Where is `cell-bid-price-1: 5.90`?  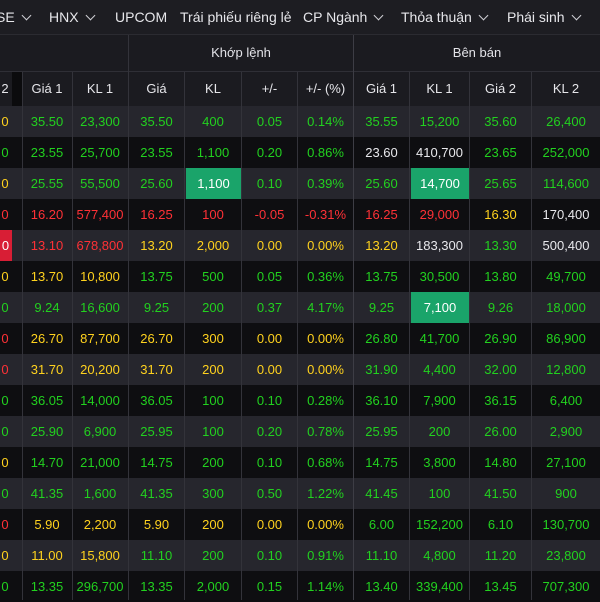
cell-bid-price-1: 5.90 is located at coordinates (47, 524).